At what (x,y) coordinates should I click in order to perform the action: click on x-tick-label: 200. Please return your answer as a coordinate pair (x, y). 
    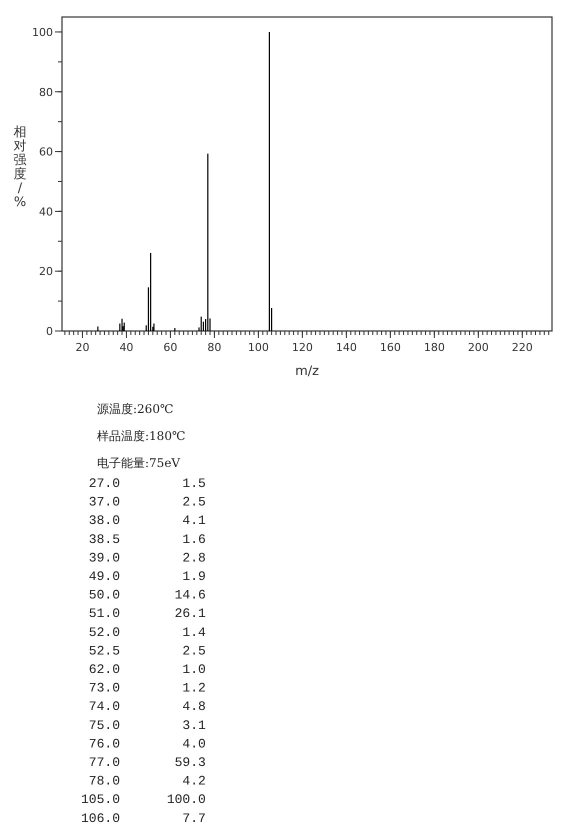
    Looking at the image, I should click on (478, 347).